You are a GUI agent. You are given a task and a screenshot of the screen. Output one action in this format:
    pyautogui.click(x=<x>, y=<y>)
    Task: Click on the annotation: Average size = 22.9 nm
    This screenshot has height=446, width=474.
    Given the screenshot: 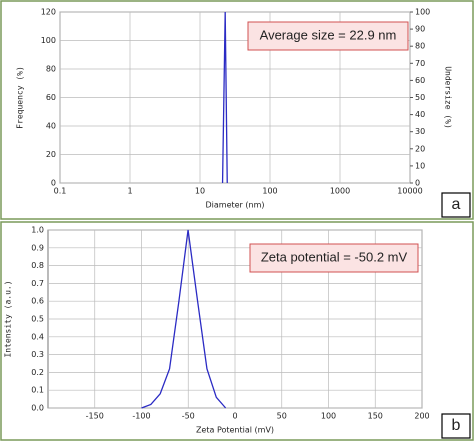 What is the action you would take?
    pyautogui.click(x=328, y=34)
    